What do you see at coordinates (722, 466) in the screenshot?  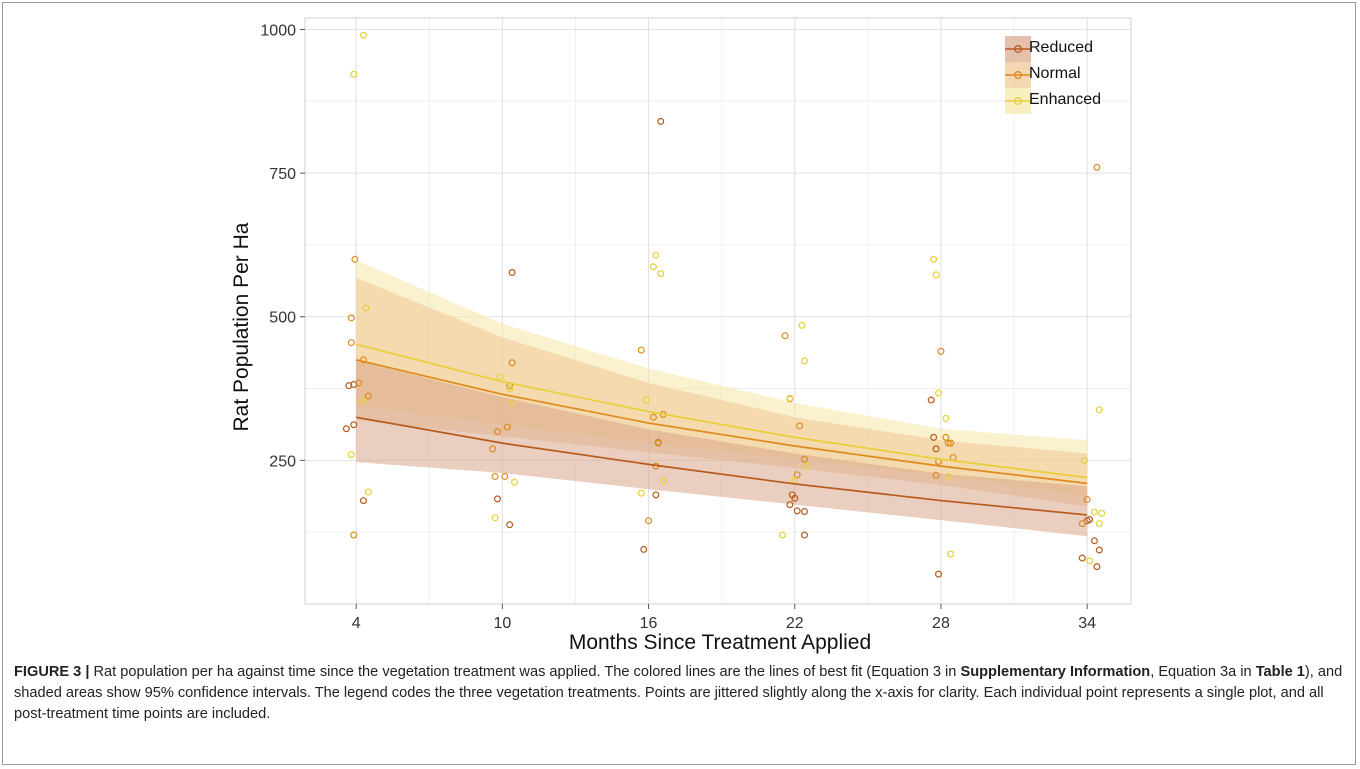 I see `fit-line-reduced` at bounding box center [722, 466].